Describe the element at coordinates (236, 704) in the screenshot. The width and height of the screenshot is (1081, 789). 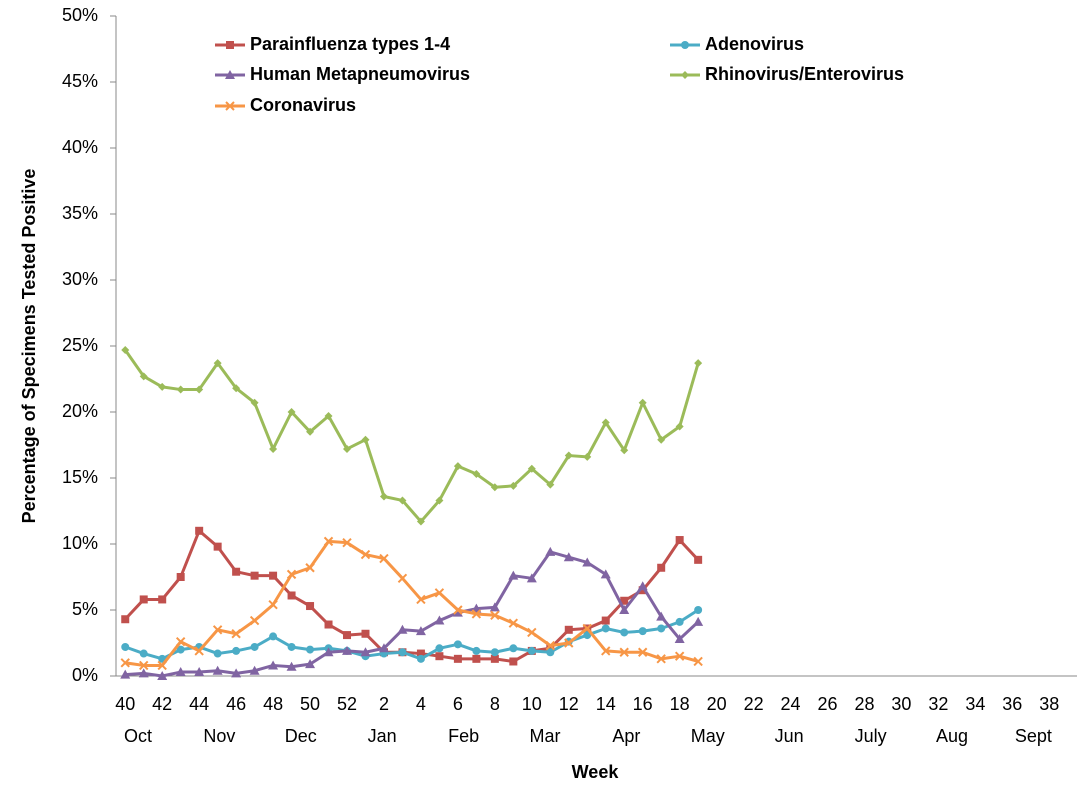
I see `x-tick-label: 46` at that location.